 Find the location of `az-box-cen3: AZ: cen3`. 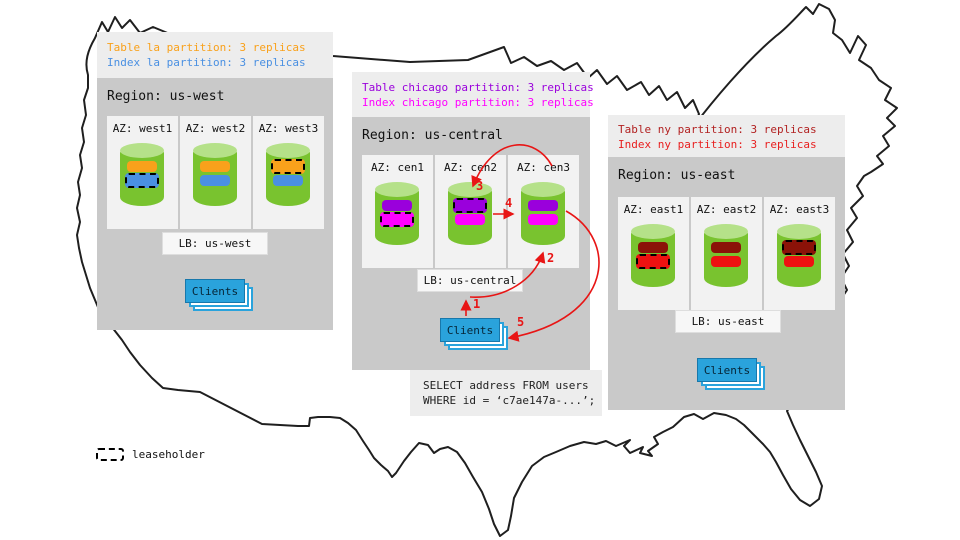

az-box-cen3: AZ: cen3 is located at coordinates (543, 211).